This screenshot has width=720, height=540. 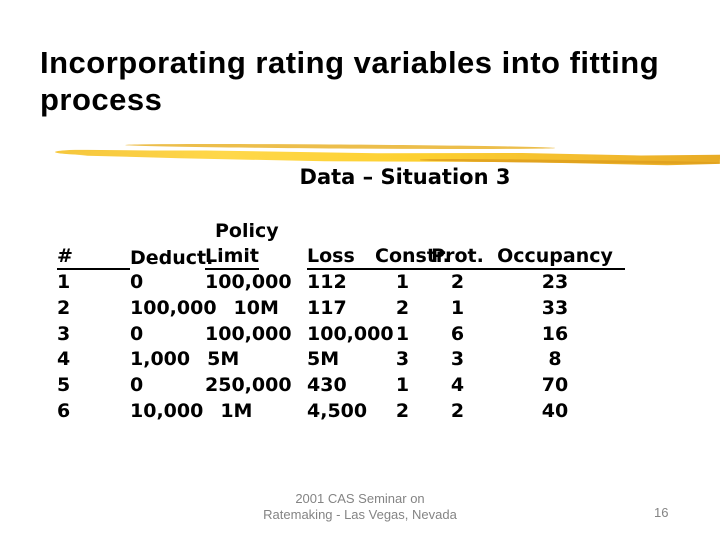 What do you see at coordinates (256, 307) in the screenshot?
I see `cell-limit: 10M` at bounding box center [256, 307].